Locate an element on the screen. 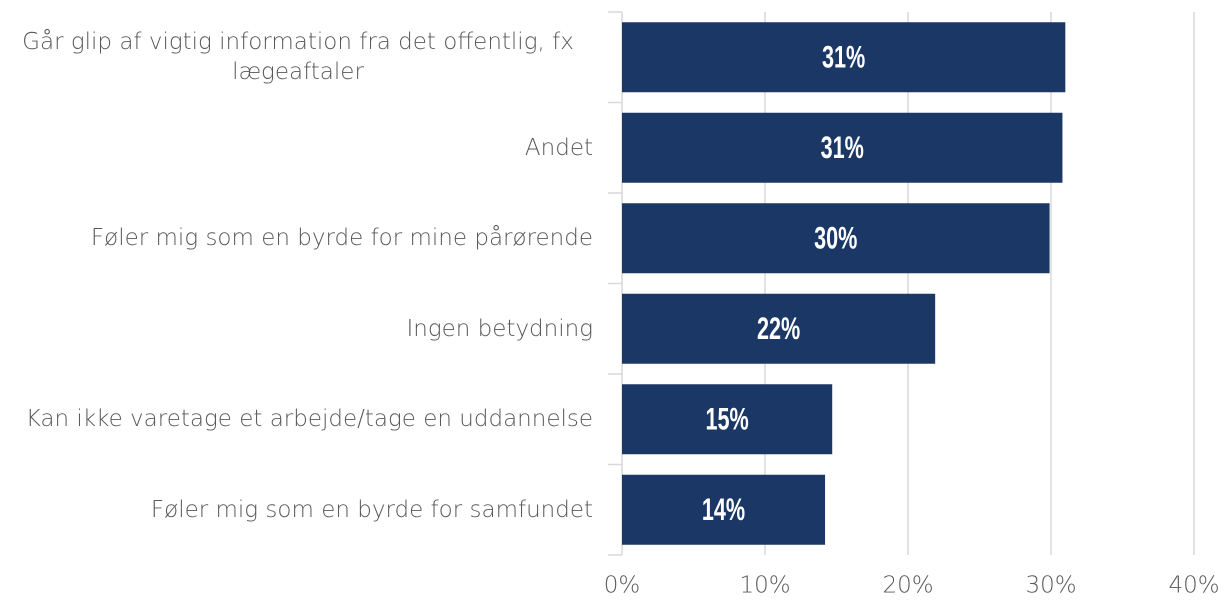 The image size is (1224, 605). x-tick-label: 40% is located at coordinates (1193, 586).